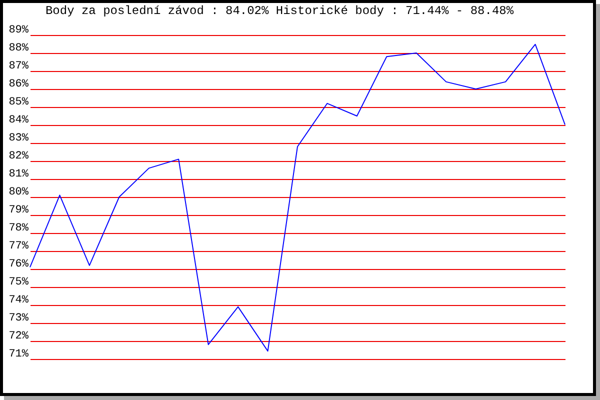  Describe the element at coordinates (18, 84) in the screenshot. I see `y-tick-label: 86%` at that location.